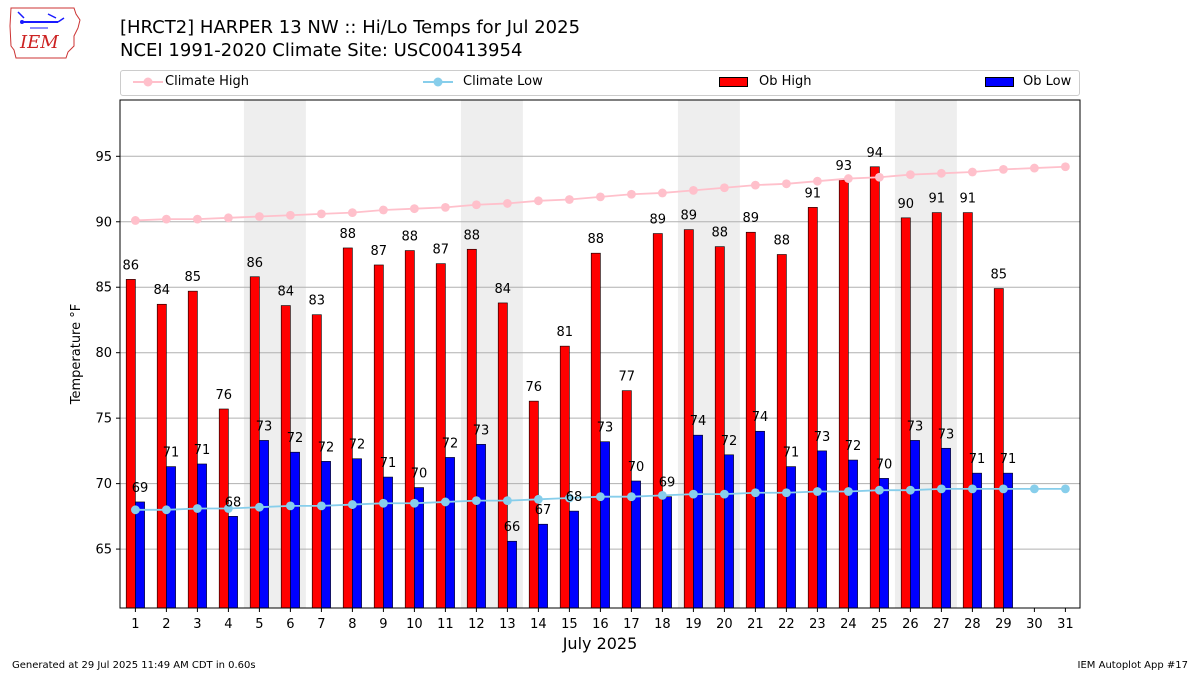 Image resolution: width=1200 pixels, height=675 pixels. I want to click on x-tick-label: 2, so click(166, 624).